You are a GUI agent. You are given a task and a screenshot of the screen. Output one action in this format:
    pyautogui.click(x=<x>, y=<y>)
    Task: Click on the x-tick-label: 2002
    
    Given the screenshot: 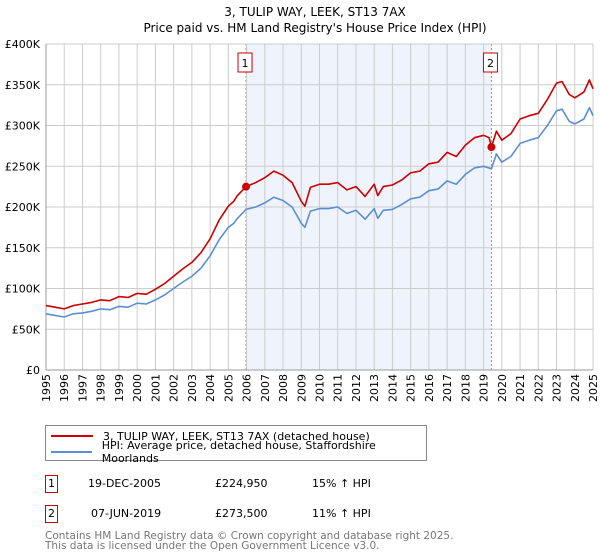 What is the action you would take?
    pyautogui.click(x=174, y=388)
    